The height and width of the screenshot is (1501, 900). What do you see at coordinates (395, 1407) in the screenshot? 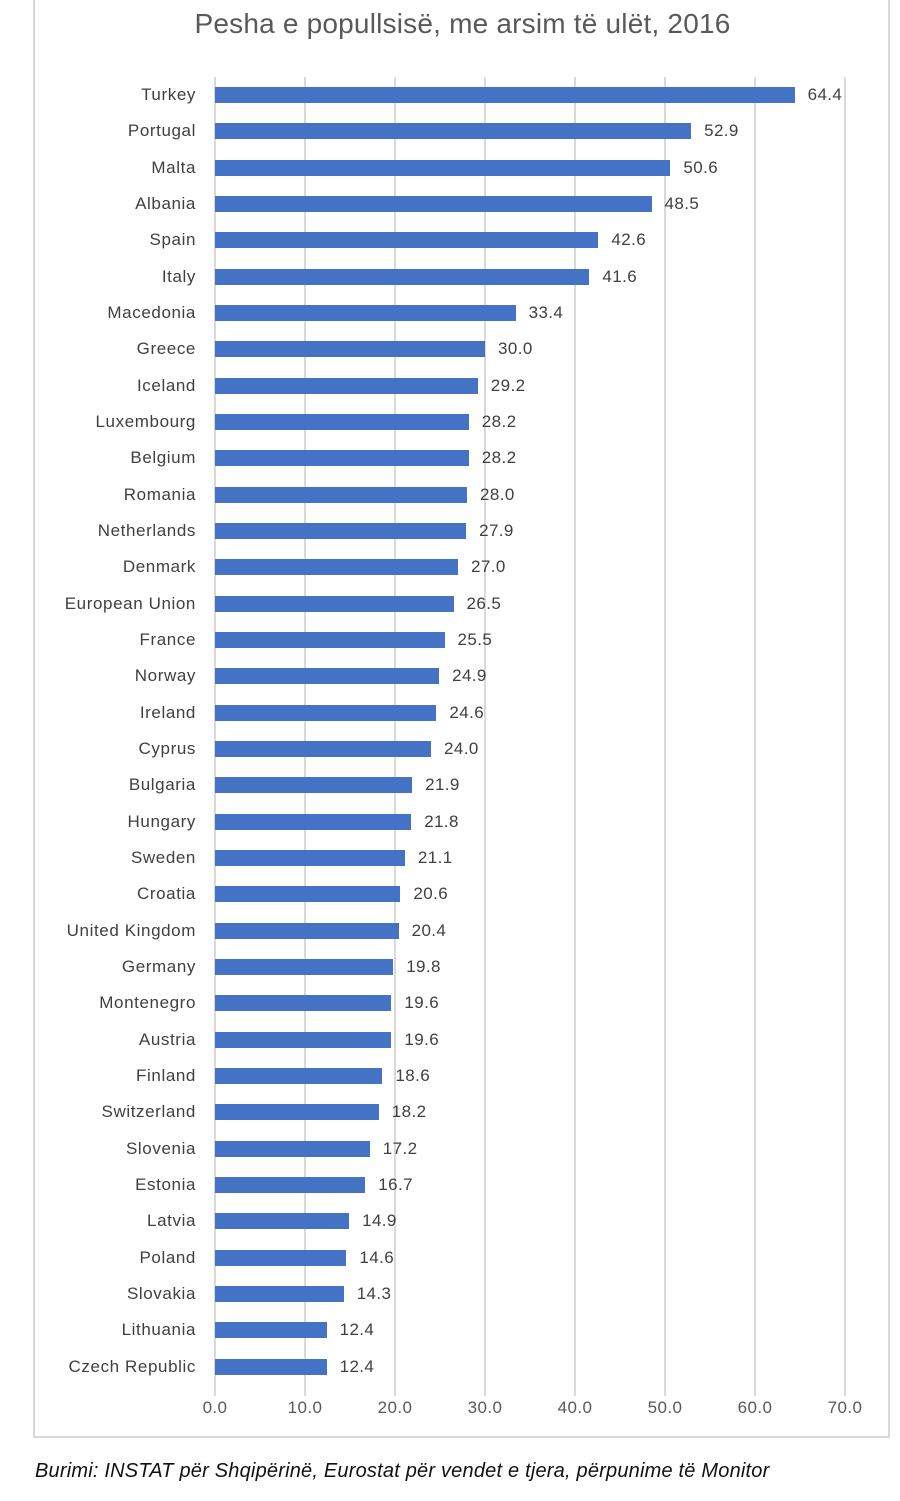
I see `x-axis-tick-label: 20.0` at bounding box center [395, 1407].